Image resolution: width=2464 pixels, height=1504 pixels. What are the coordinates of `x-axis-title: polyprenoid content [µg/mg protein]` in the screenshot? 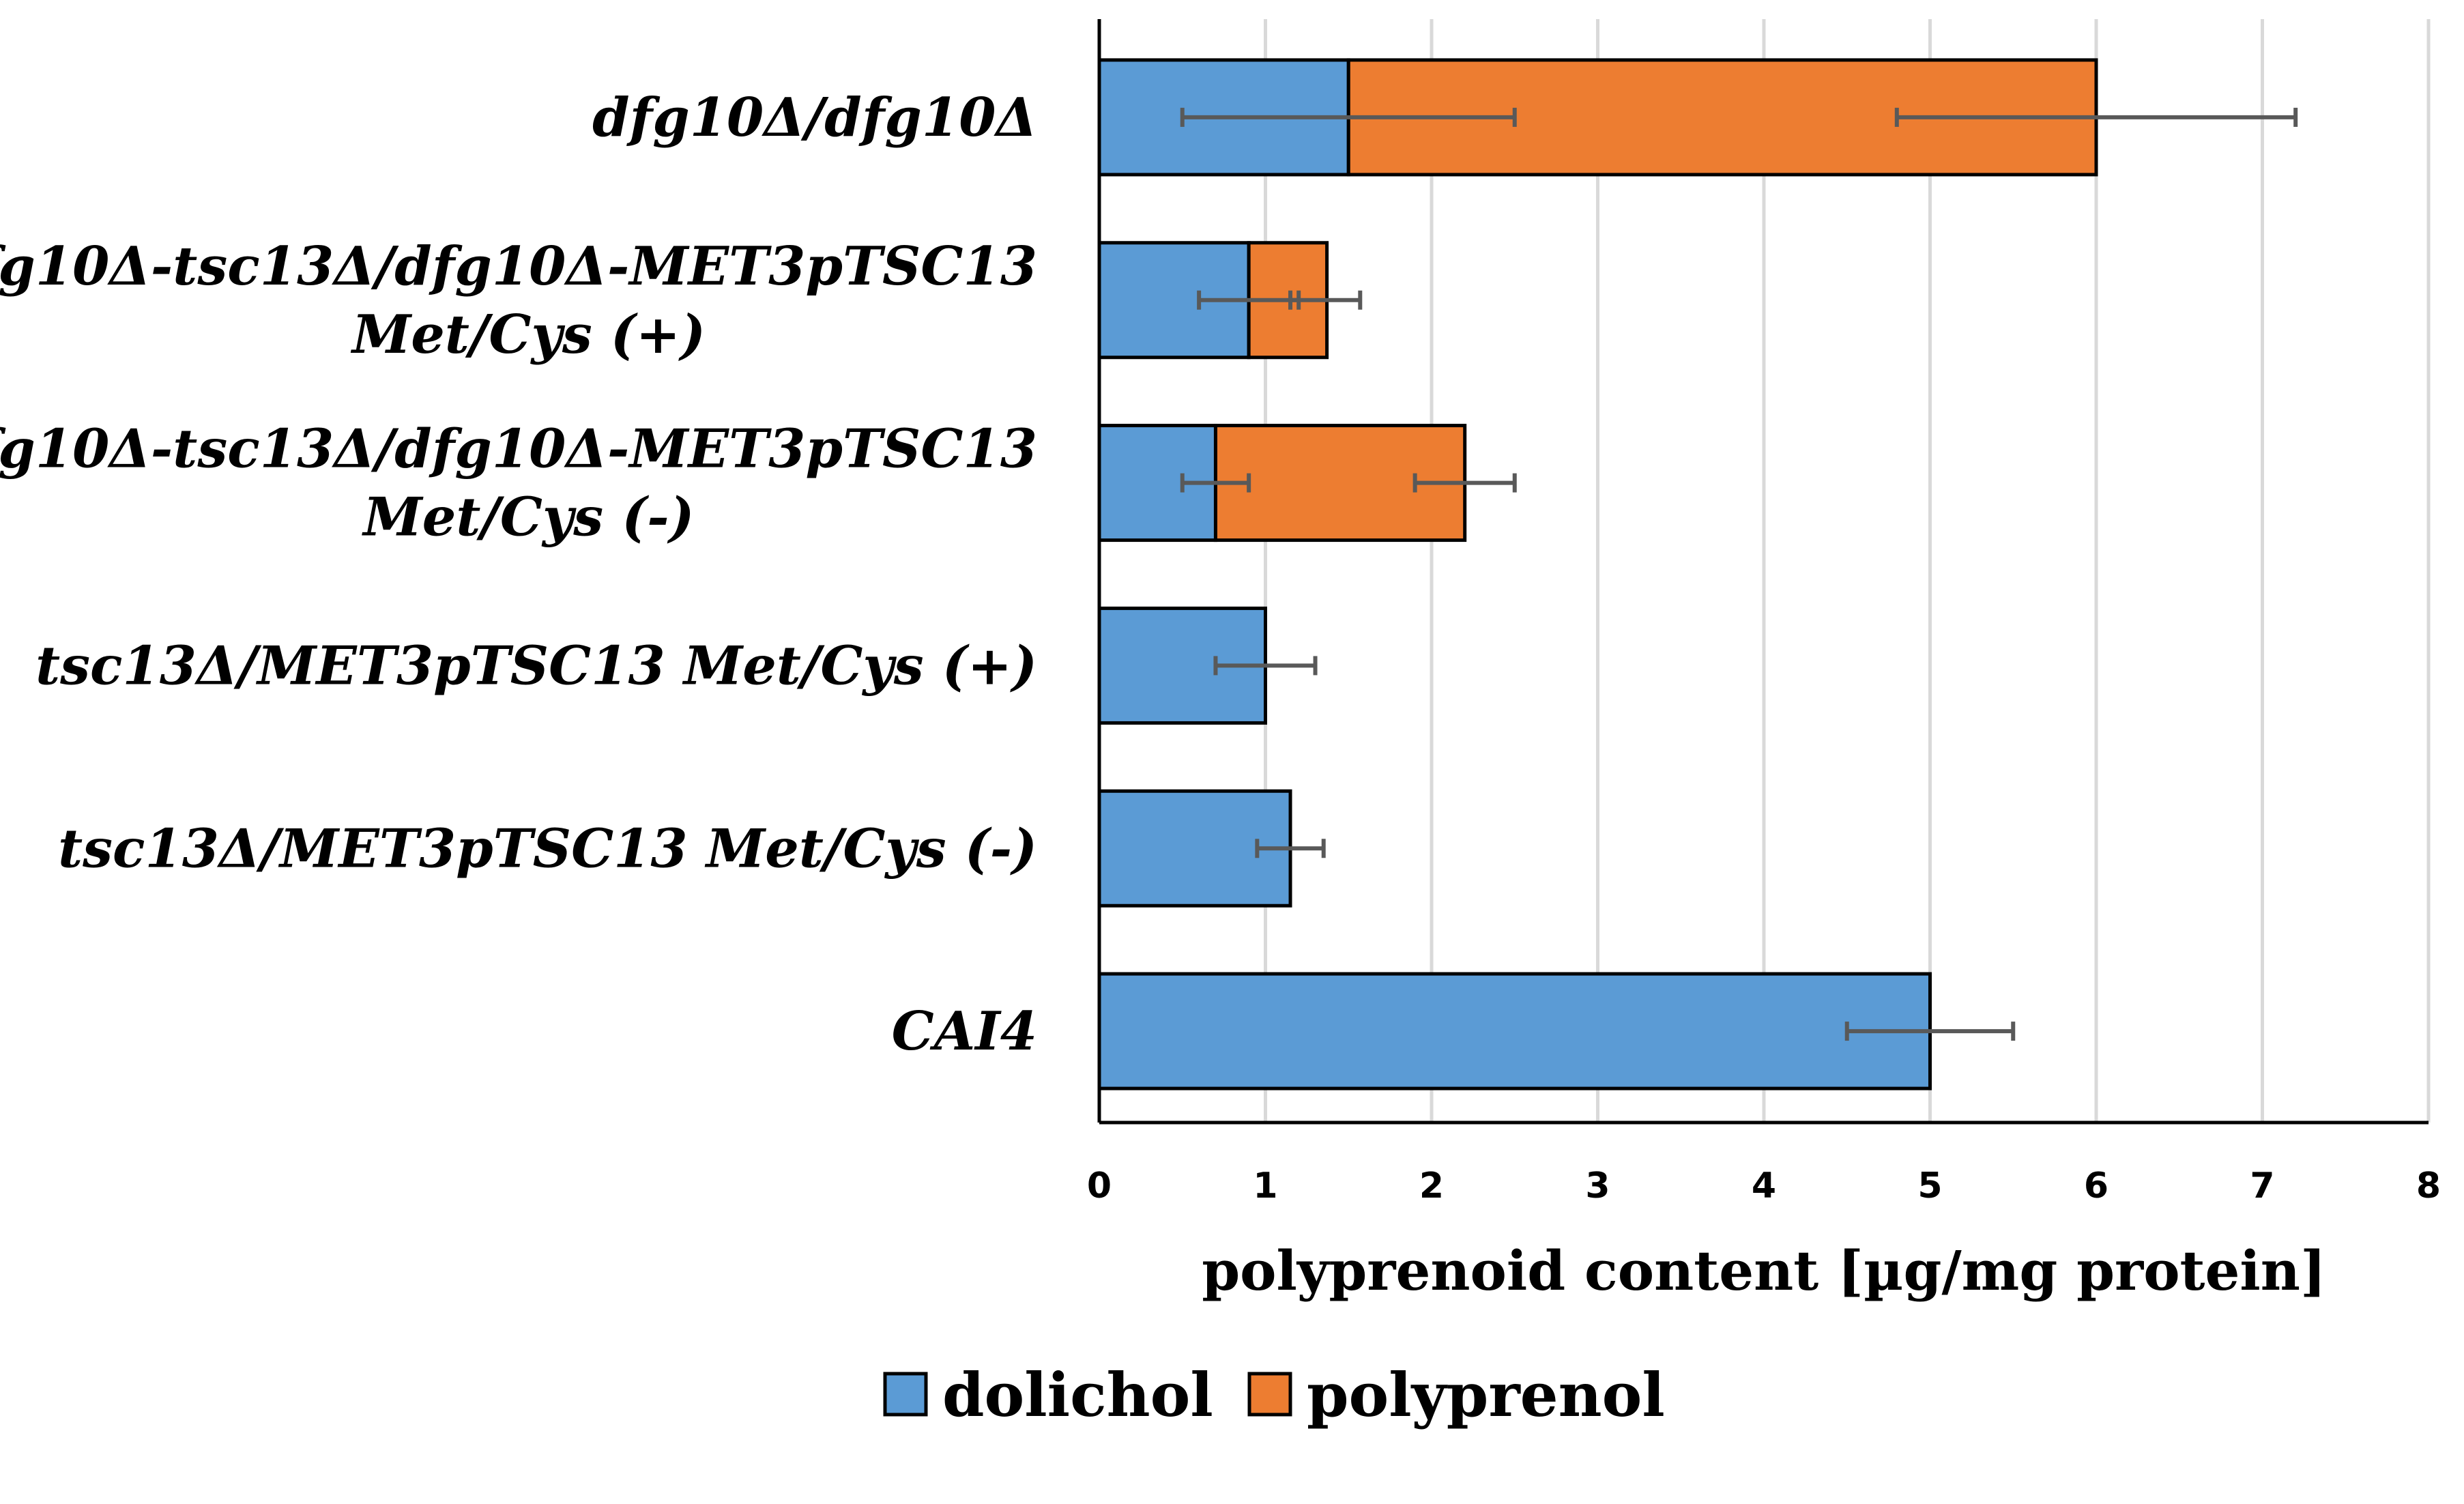 It's located at (1764, 1271).